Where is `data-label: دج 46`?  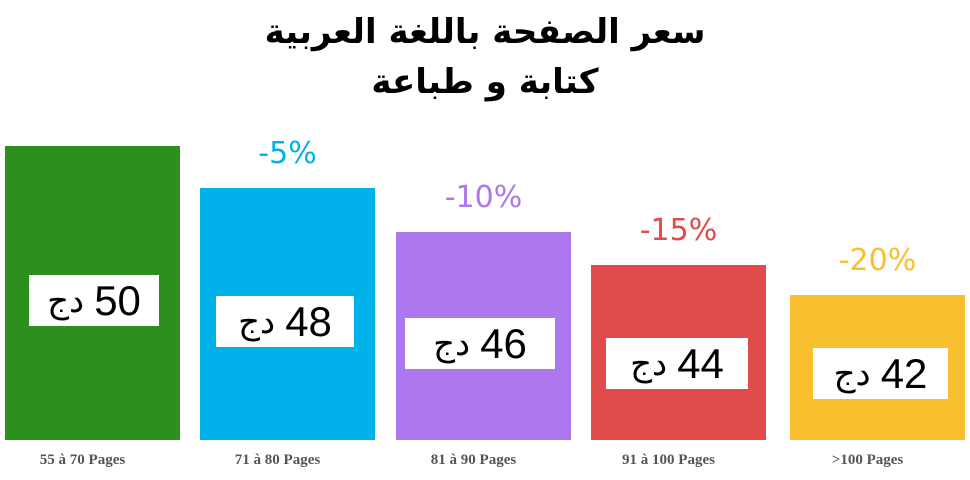 data-label: دج 46 is located at coordinates (480, 343).